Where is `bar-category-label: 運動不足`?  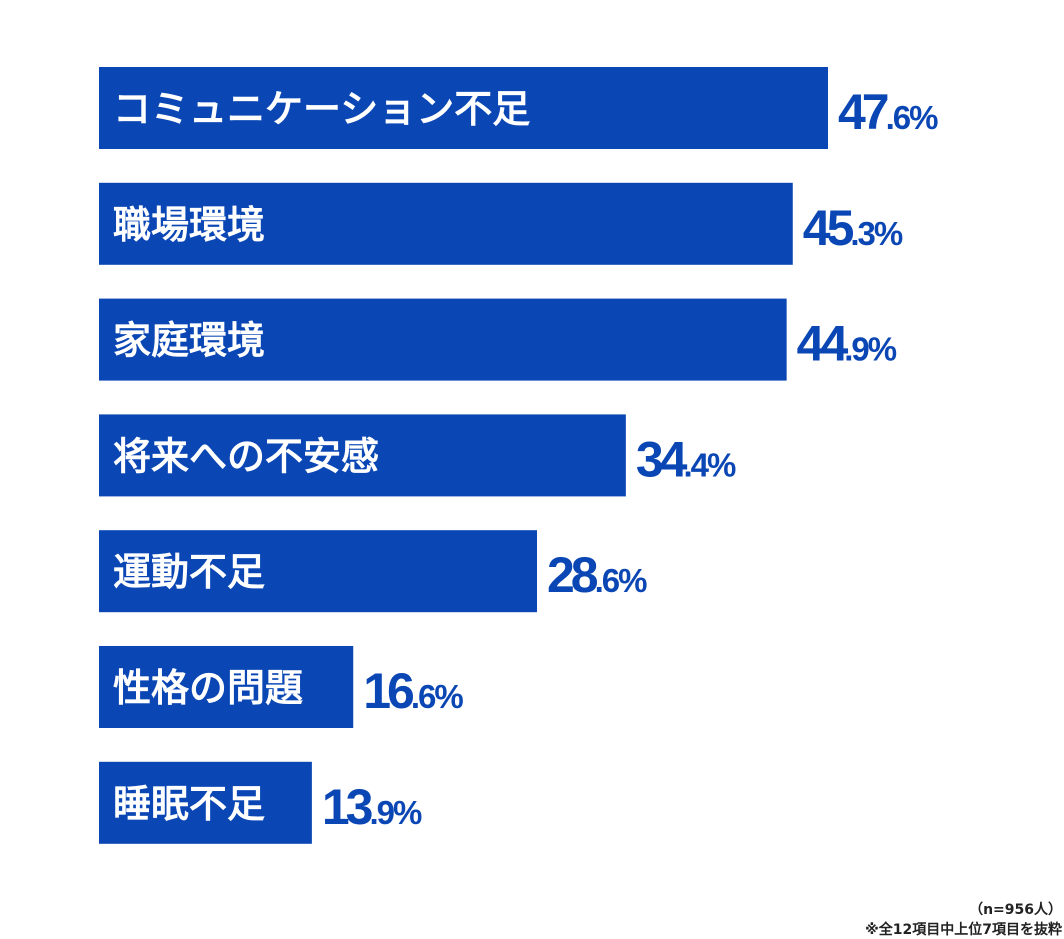
bar-category-label: 運動不足 is located at coordinates (189, 572).